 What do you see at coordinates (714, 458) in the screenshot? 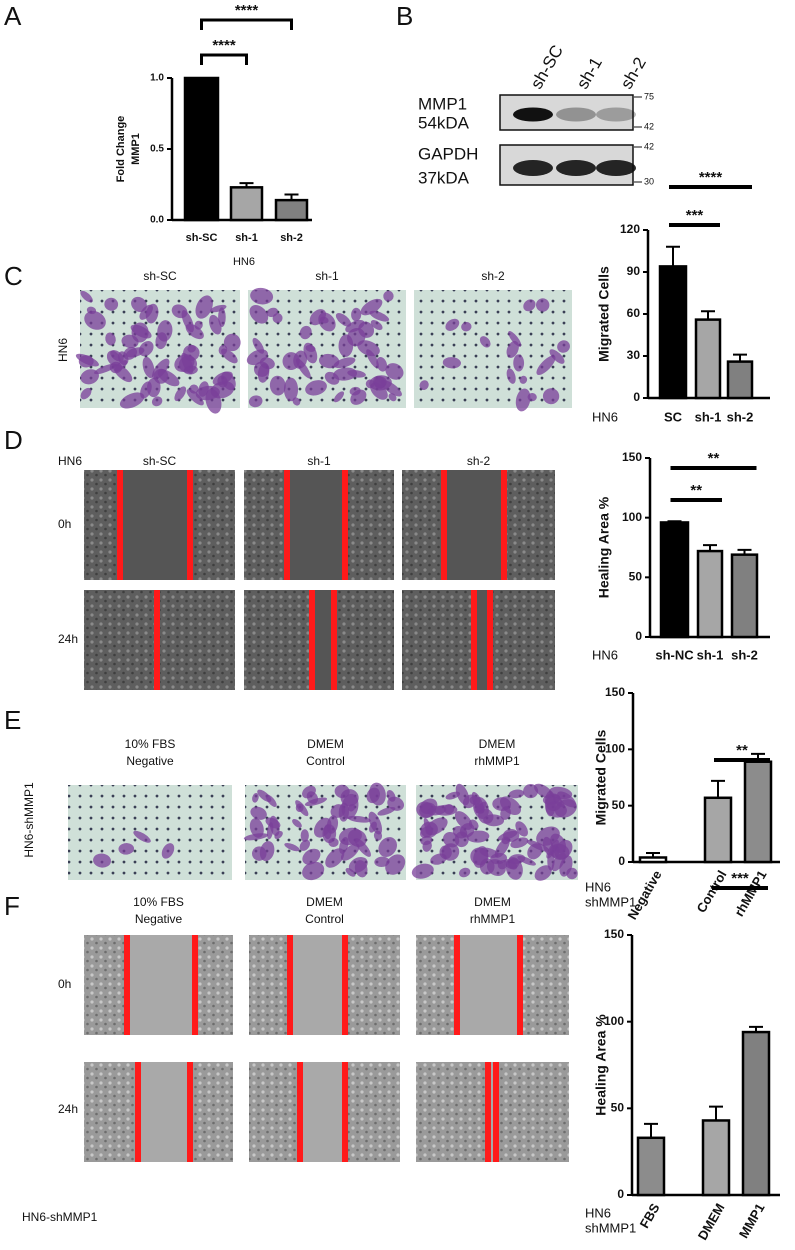
I see `significance-label: **` at bounding box center [714, 458].